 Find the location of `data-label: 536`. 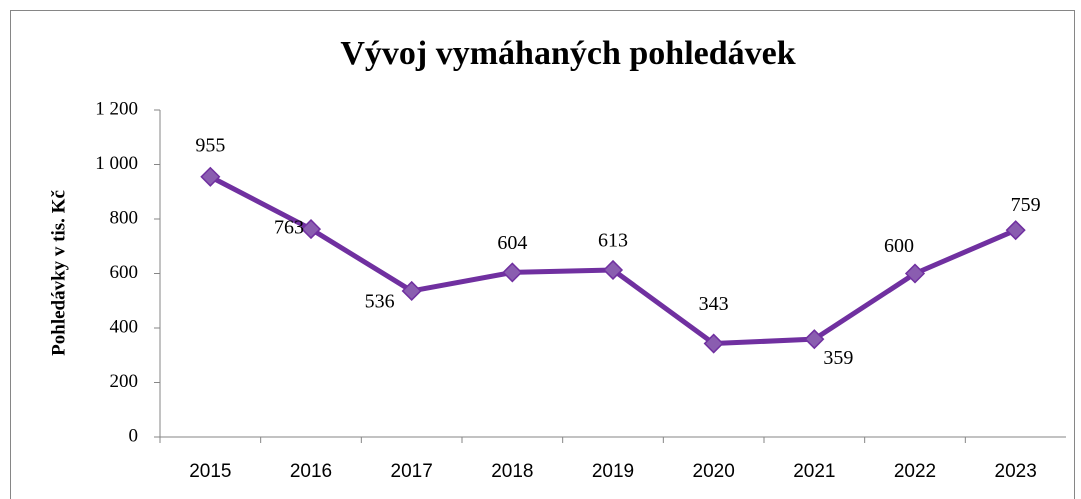

data-label: 536 is located at coordinates (380, 302).